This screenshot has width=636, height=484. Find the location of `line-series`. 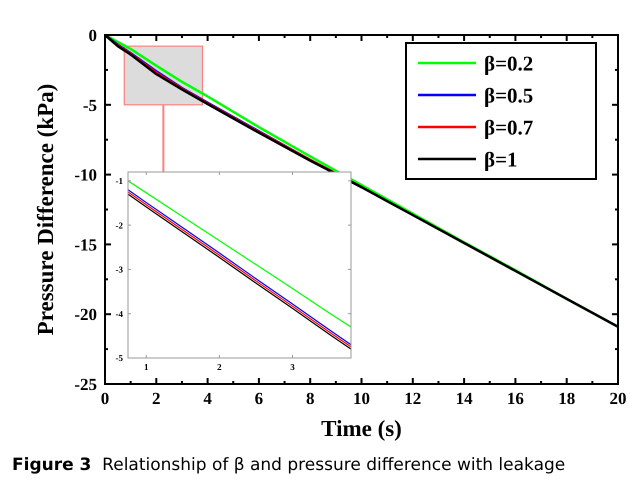

line-series is located at coordinates (239, 254).